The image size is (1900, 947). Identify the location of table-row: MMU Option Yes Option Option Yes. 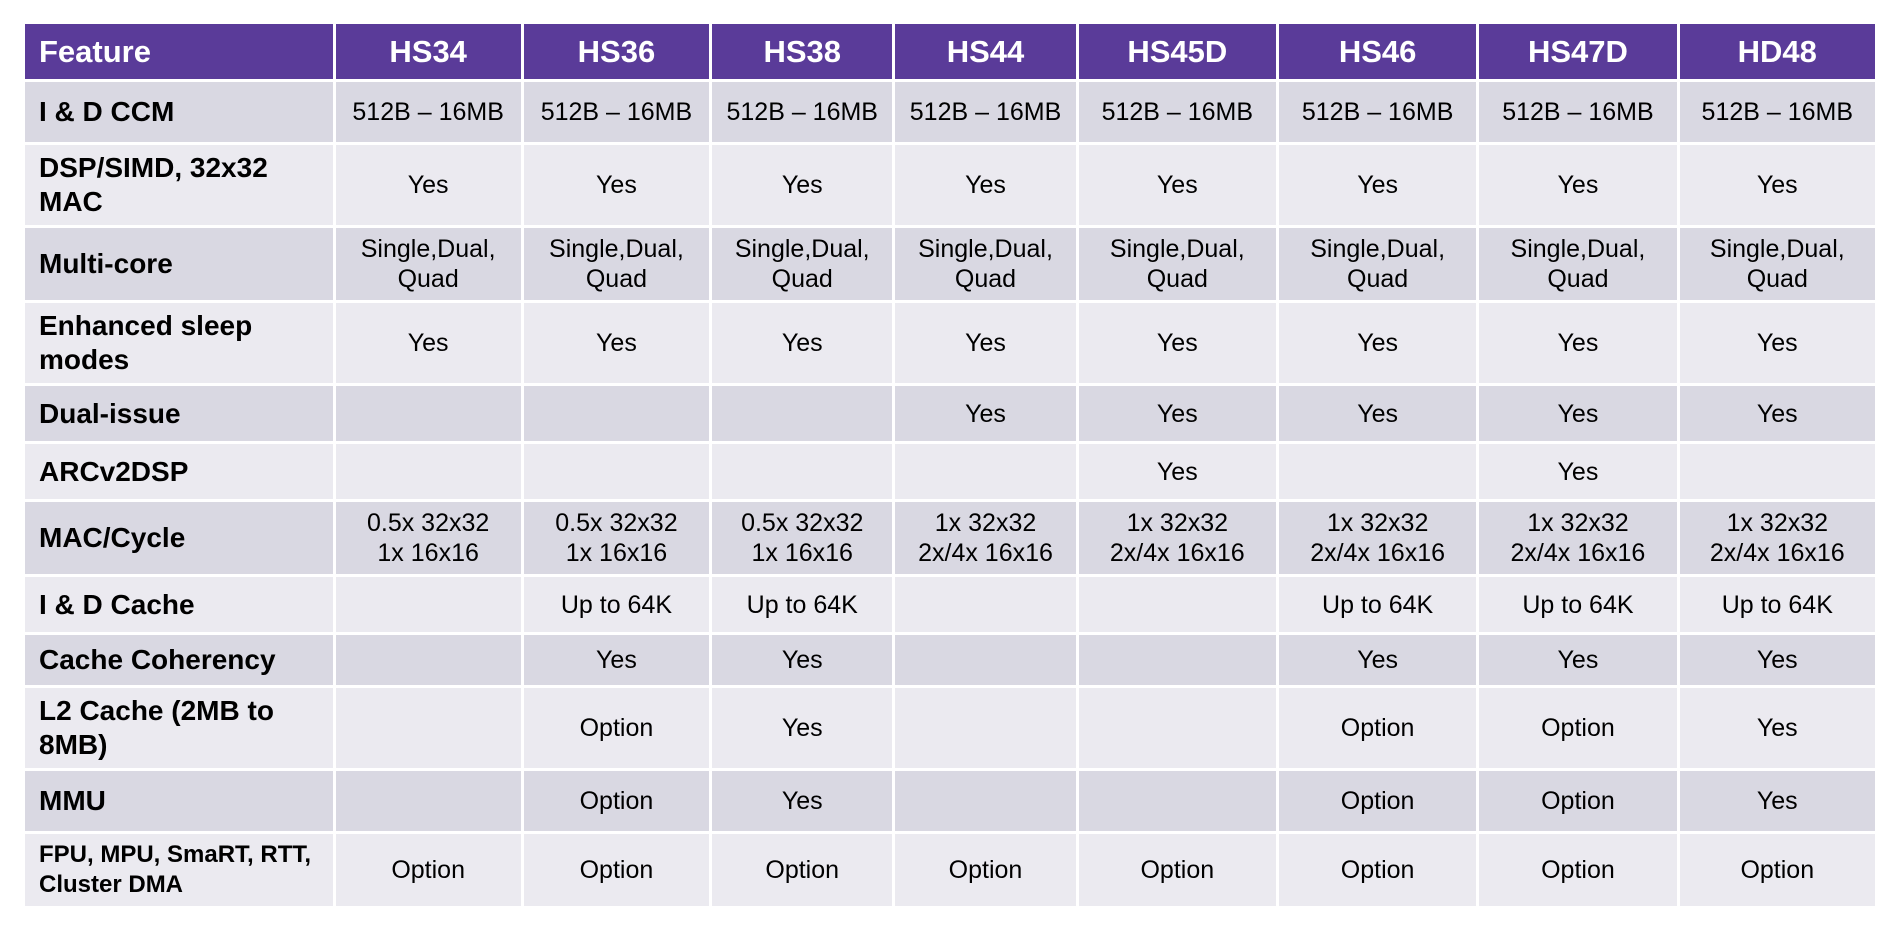
(950, 801).